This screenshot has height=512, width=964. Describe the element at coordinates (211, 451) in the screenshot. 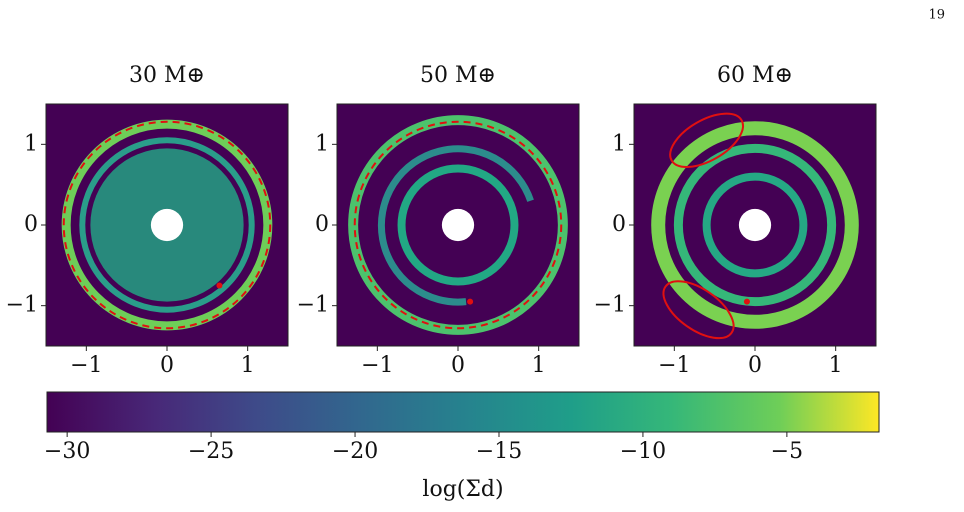

I see `colorbar-tick-label: −25` at that location.